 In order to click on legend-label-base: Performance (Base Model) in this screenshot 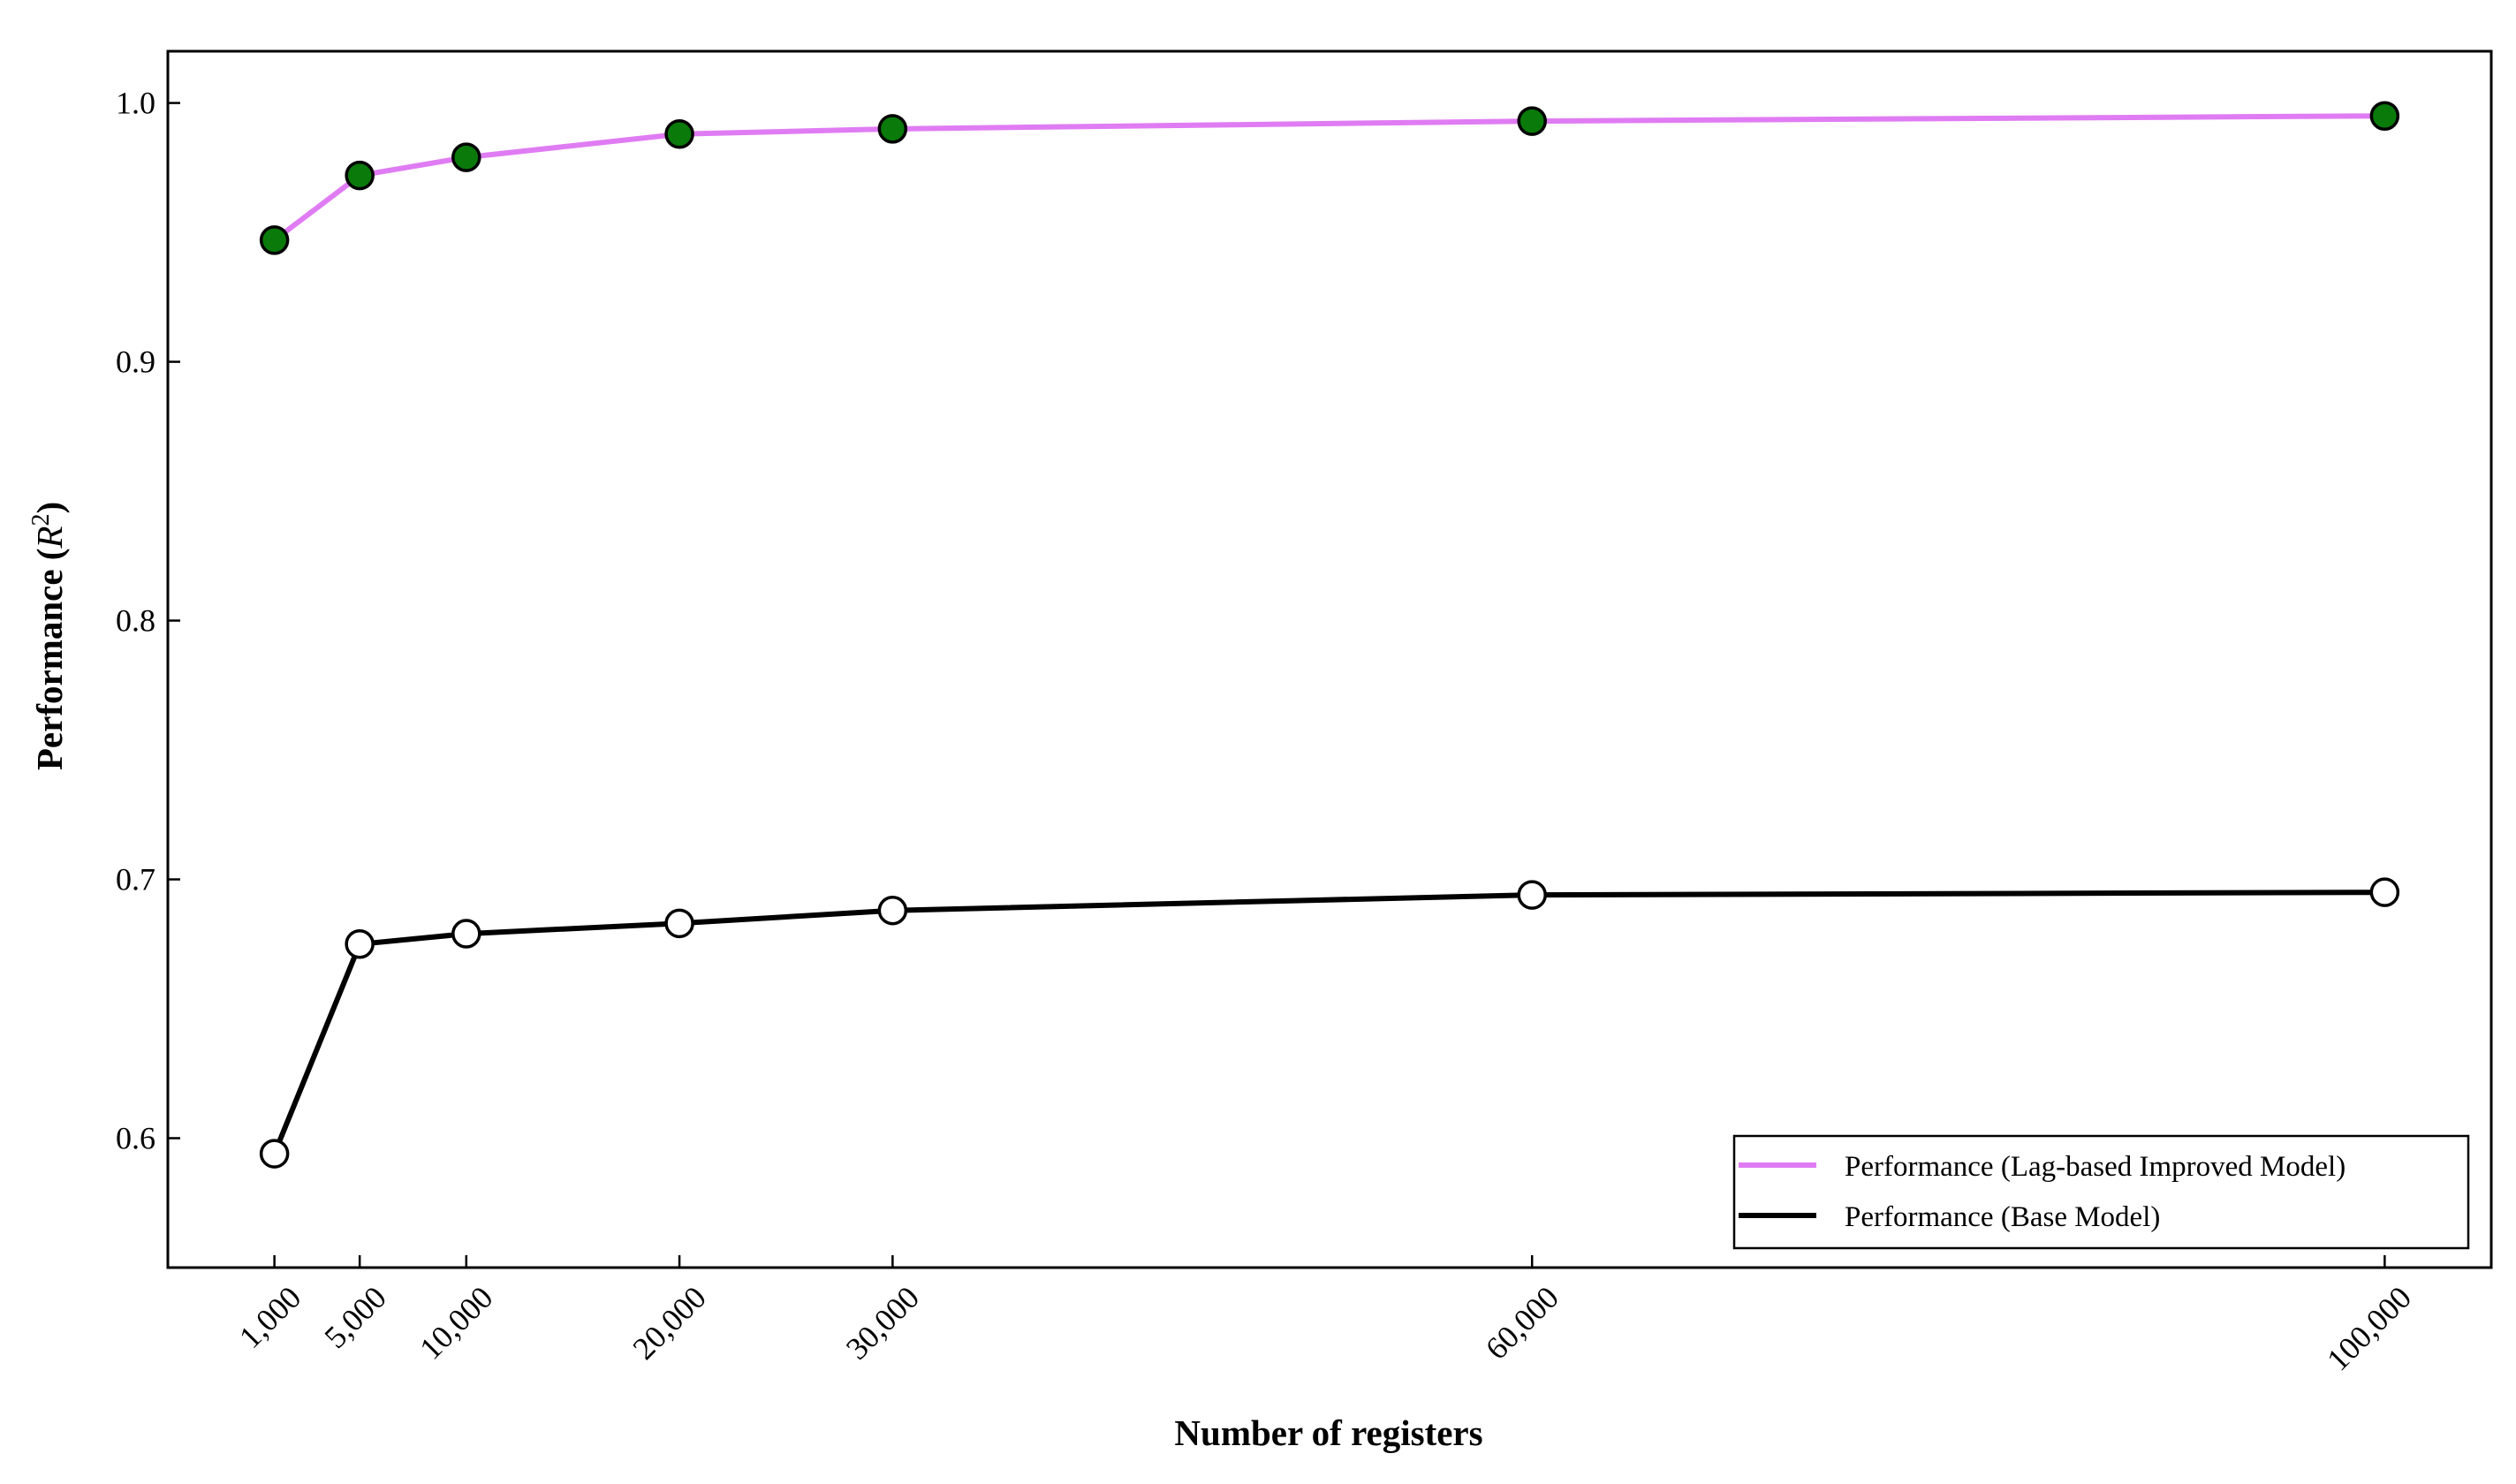, I will do `click(2002, 1217)`.